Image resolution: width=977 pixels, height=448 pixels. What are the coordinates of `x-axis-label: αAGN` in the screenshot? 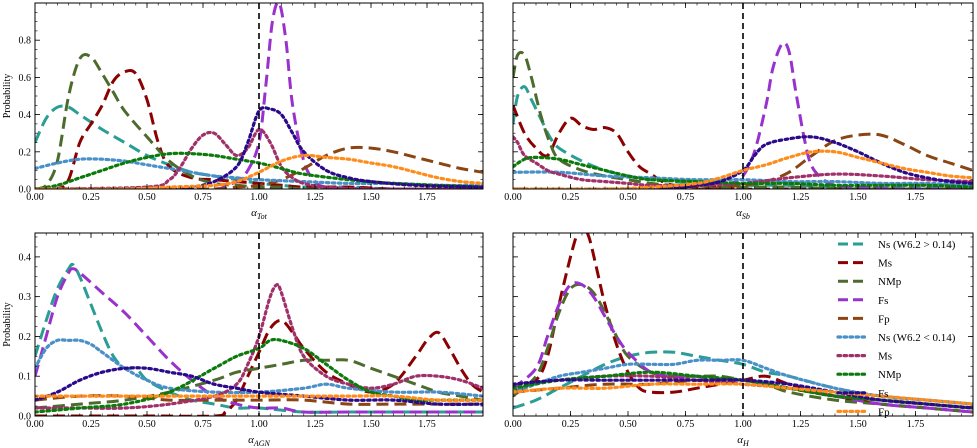 It's located at (259, 441).